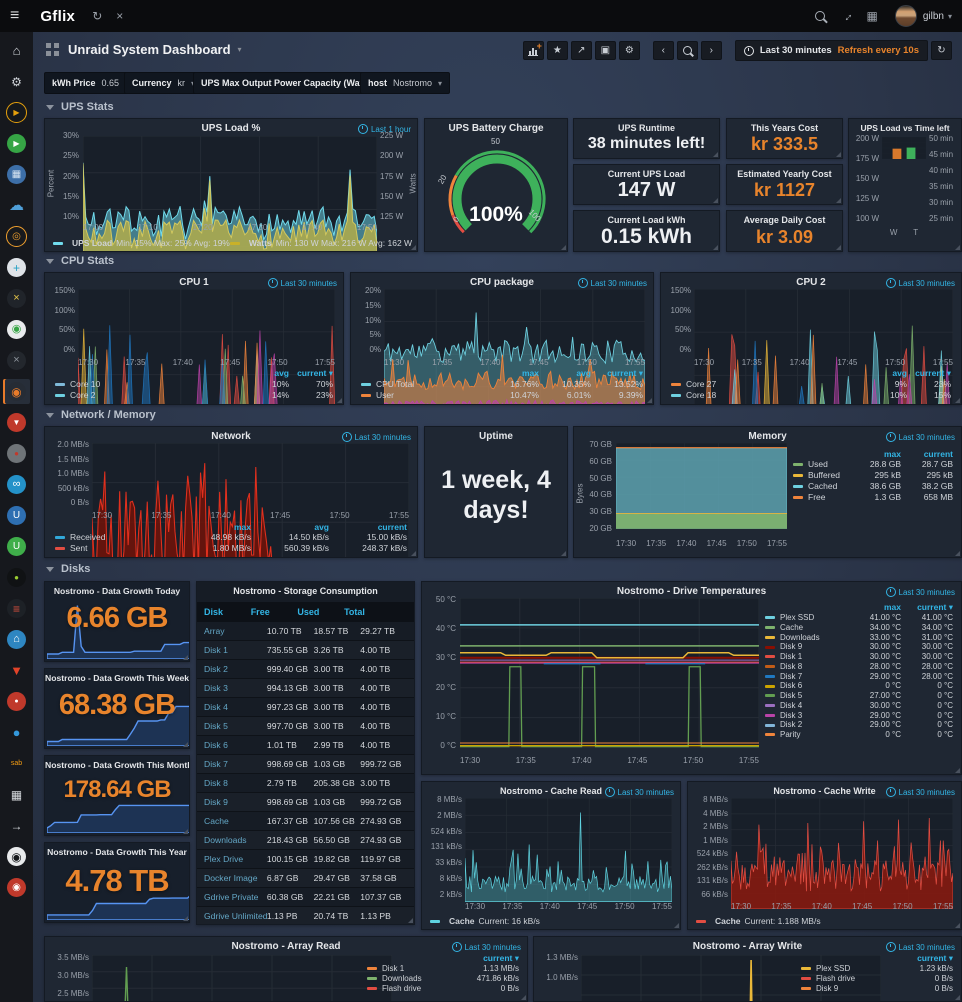 This screenshot has width=962, height=1002. I want to click on panel-title: CPU package, so click(502, 282).